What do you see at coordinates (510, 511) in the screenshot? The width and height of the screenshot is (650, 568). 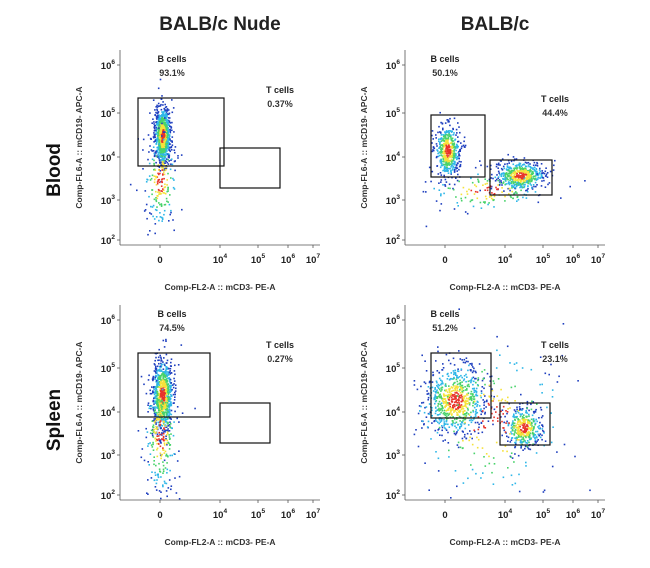 I see `x-tick-exponent: 4` at bounding box center [510, 511].